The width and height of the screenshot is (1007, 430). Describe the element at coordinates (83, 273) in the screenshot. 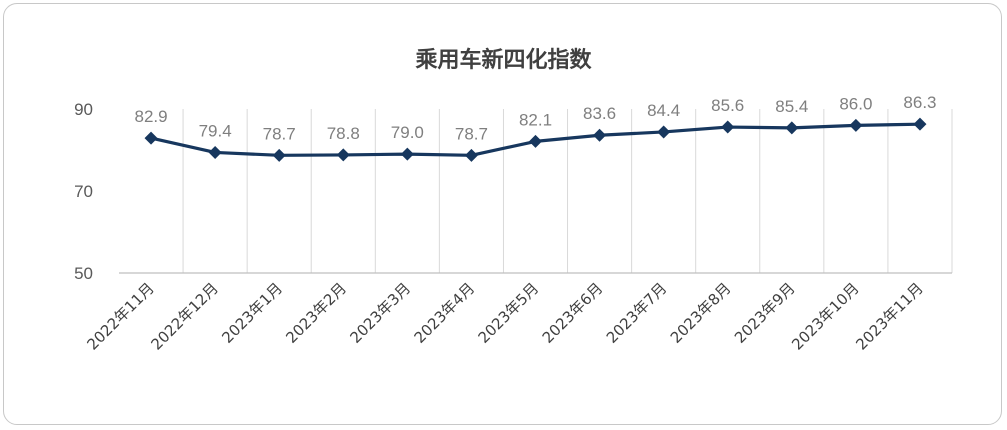

I see `y-tick-label: 50` at that location.